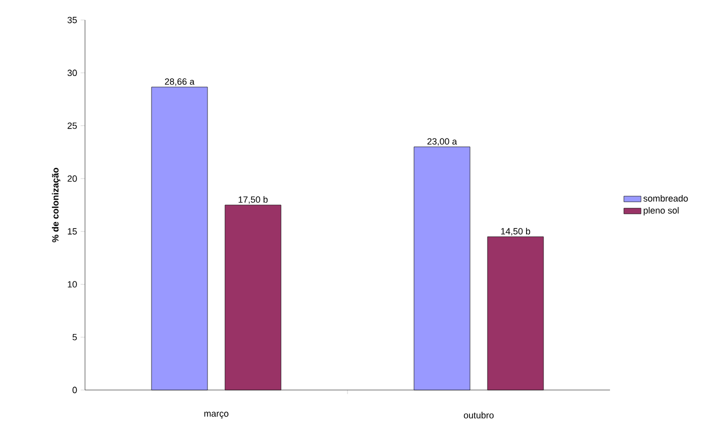  Describe the element at coordinates (72, 125) in the screenshot. I see `y-tick-label: 25` at that location.